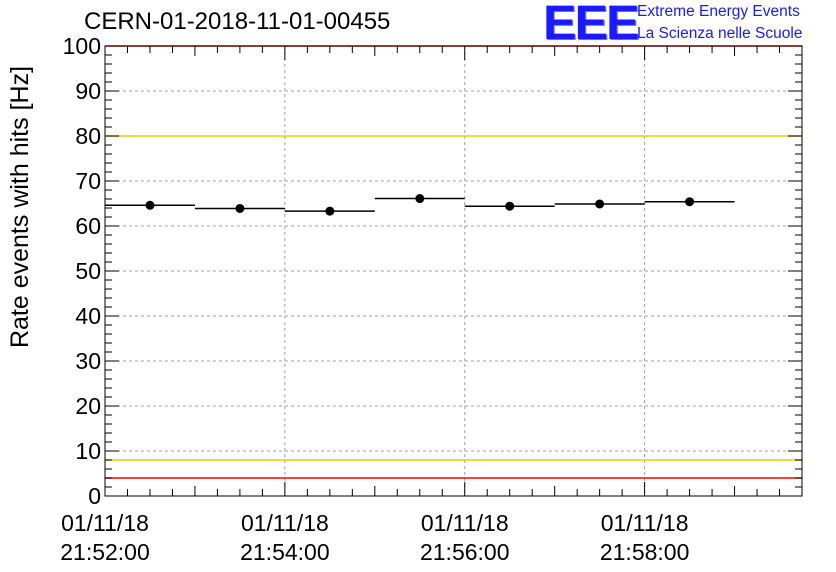 The height and width of the screenshot is (572, 836). I want to click on x-tick-time: 21:54:00, so click(285, 552).